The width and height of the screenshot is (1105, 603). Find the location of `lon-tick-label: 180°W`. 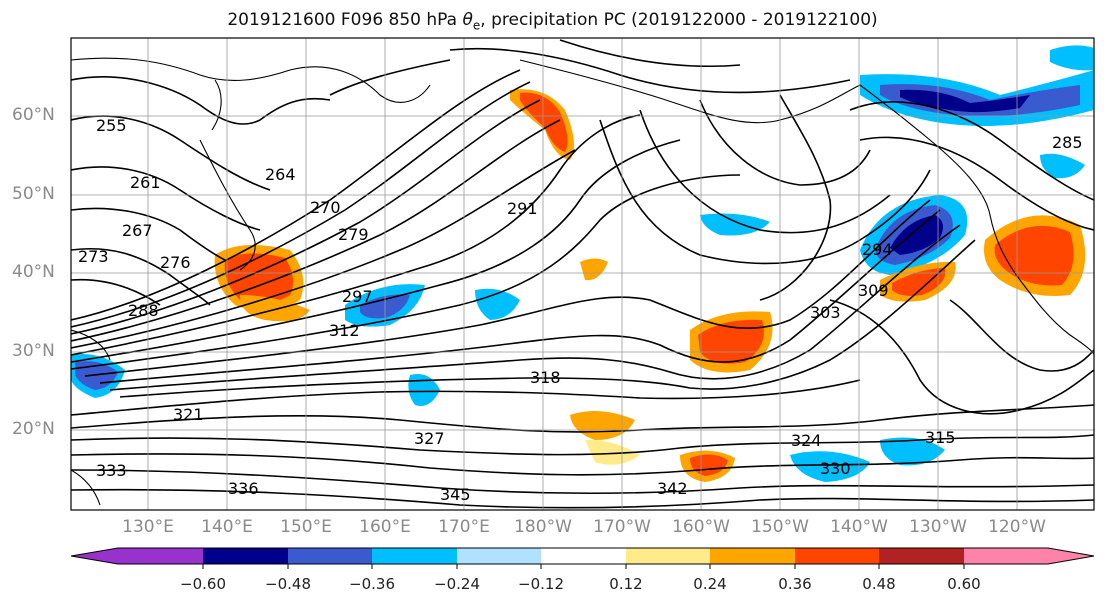

lon-tick-label: 180°W is located at coordinates (543, 527).